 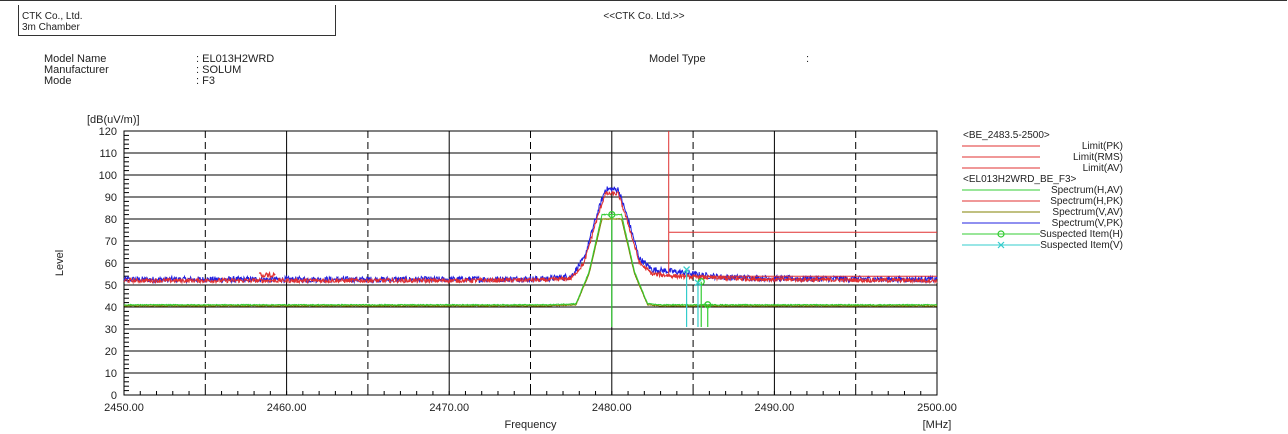 What do you see at coordinates (775, 408) in the screenshot?
I see `x-tick-label: 2490.00` at bounding box center [775, 408].